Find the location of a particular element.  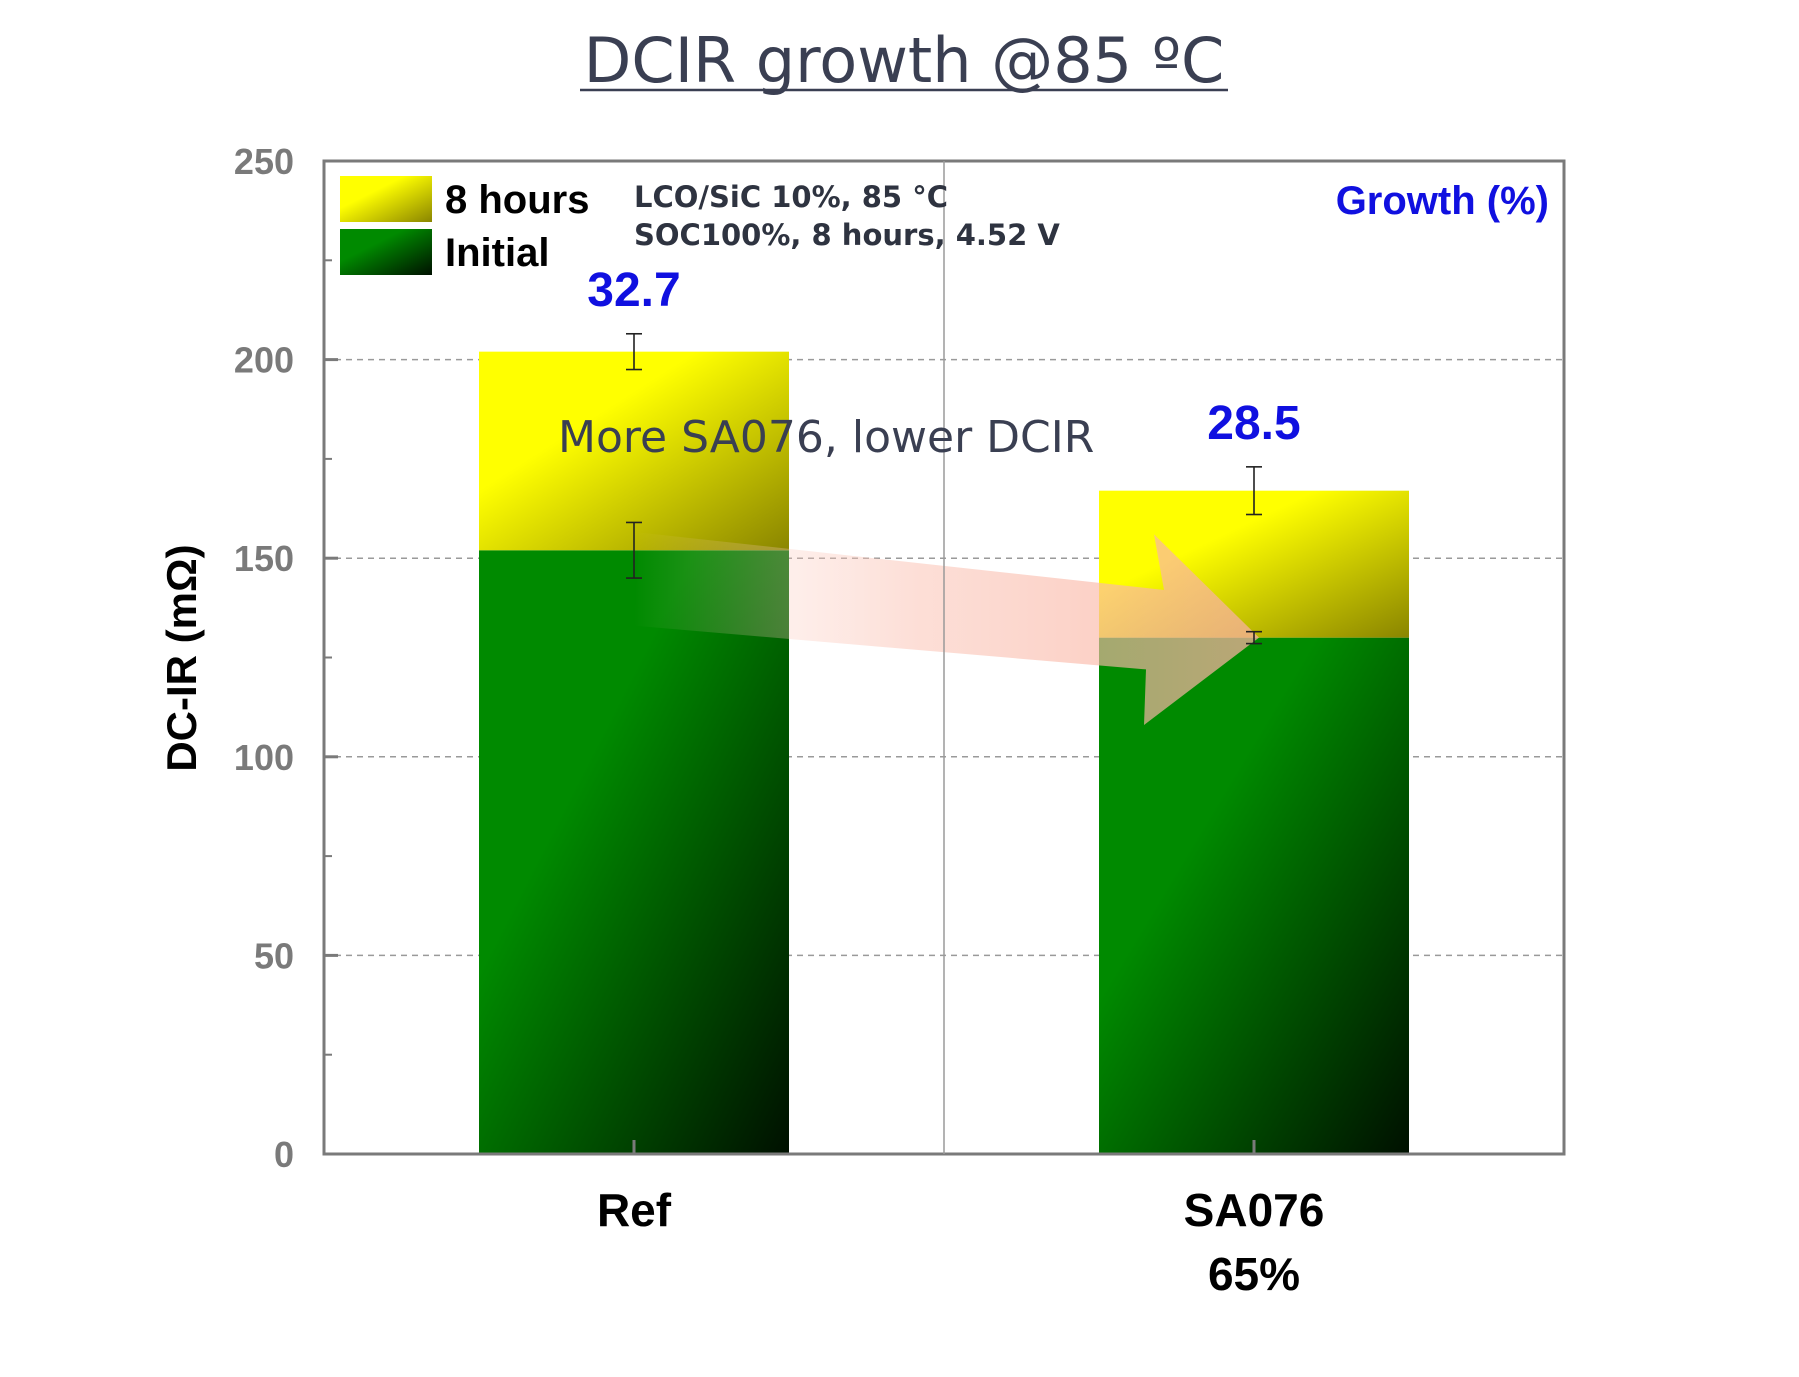

trend-arrow-shape is located at coordinates (946, 629).